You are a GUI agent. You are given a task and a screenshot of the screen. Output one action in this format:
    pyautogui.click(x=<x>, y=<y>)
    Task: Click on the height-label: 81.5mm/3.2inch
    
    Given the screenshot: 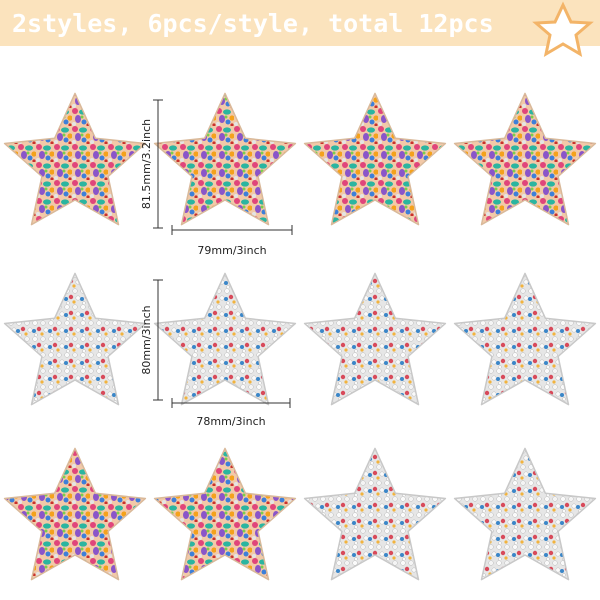 What is the action you would take?
    pyautogui.click(x=146, y=164)
    